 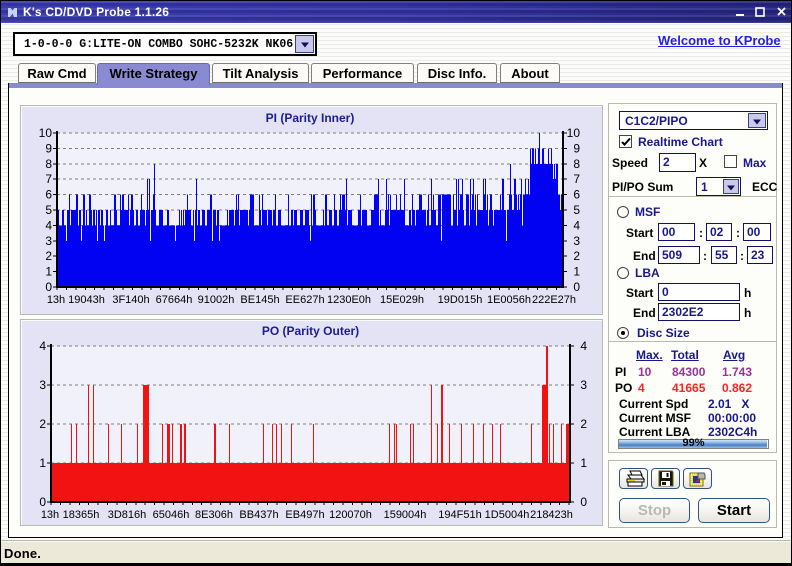 I want to click on svg-text: 120070h, so click(x=350, y=515).